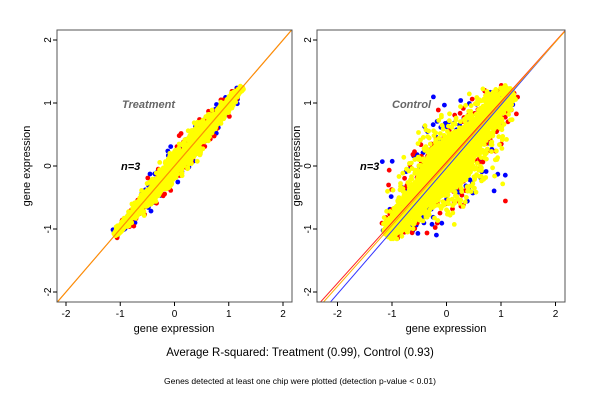  What do you see at coordinates (229, 314) in the screenshot?
I see `treatment-x-tick-label: 1` at bounding box center [229, 314].